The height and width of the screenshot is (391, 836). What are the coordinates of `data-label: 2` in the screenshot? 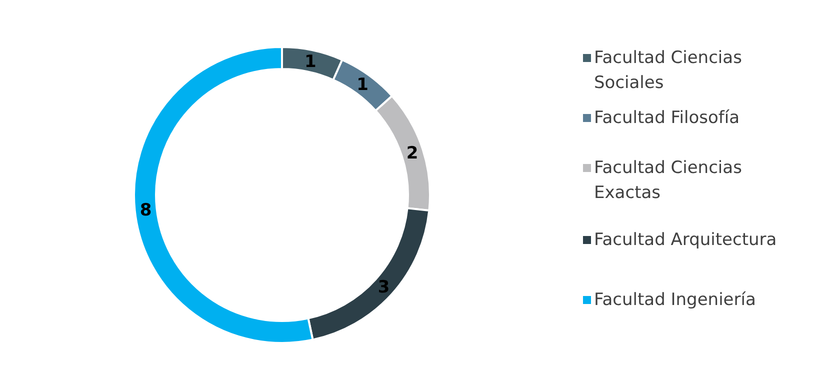 It's located at (412, 154).